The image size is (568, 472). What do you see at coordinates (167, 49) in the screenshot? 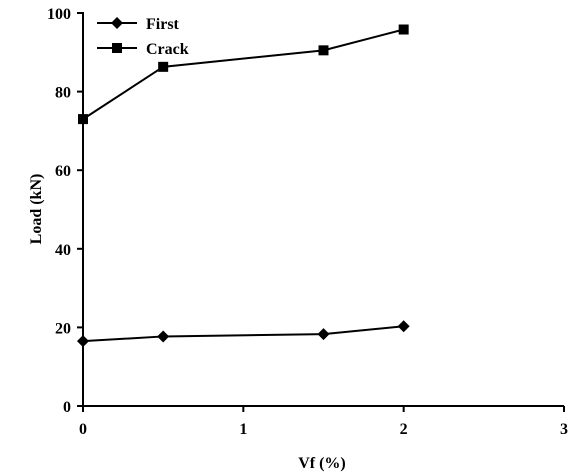
I see `legend-label: Crack` at bounding box center [167, 49].